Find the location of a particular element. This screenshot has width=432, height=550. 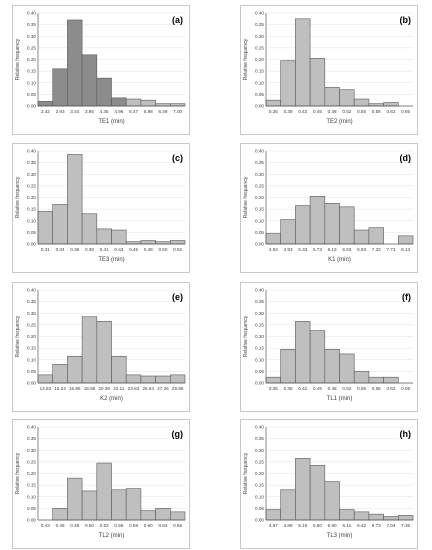

x-tick-label: 7.04 is located at coordinates (390, 525).